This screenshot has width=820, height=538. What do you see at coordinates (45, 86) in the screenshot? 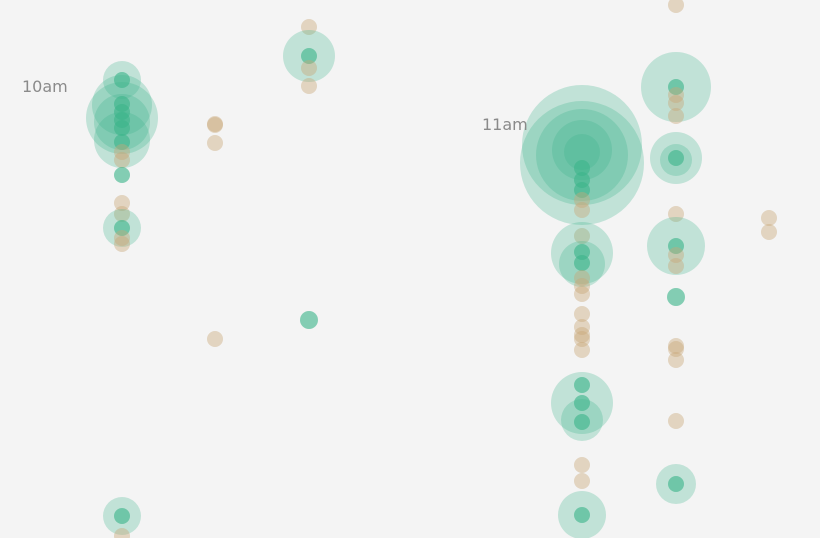
I see `time-label-10am: 10am` at bounding box center [45, 86].